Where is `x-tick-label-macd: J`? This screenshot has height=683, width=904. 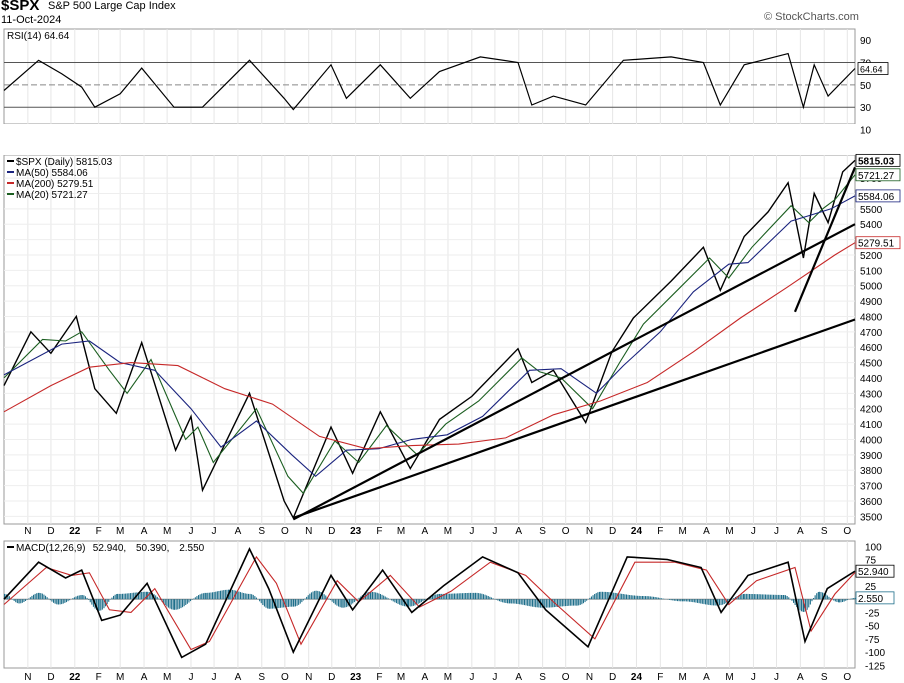
x-tick-label-macd: J is located at coordinates (776, 677).